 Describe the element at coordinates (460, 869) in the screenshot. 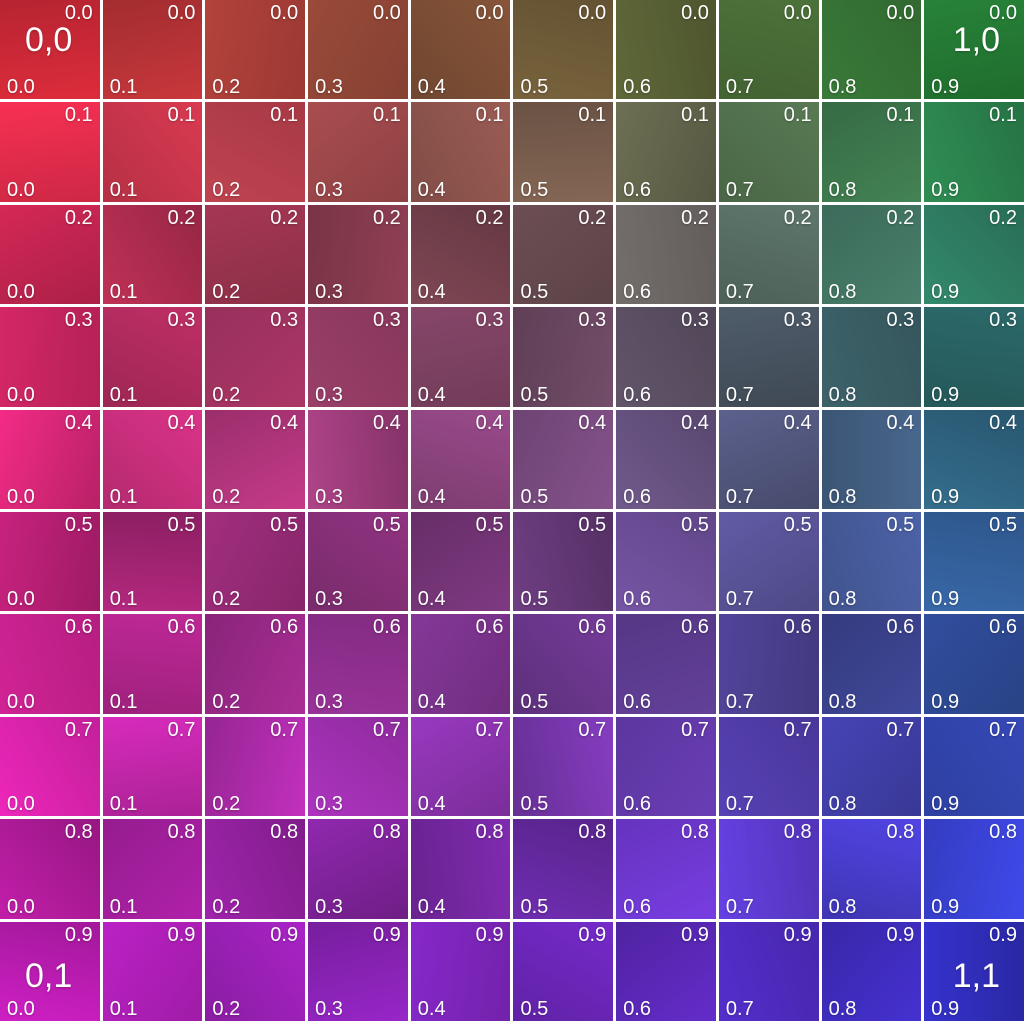

I see `grid-cell: 0.8 0.4` at that location.